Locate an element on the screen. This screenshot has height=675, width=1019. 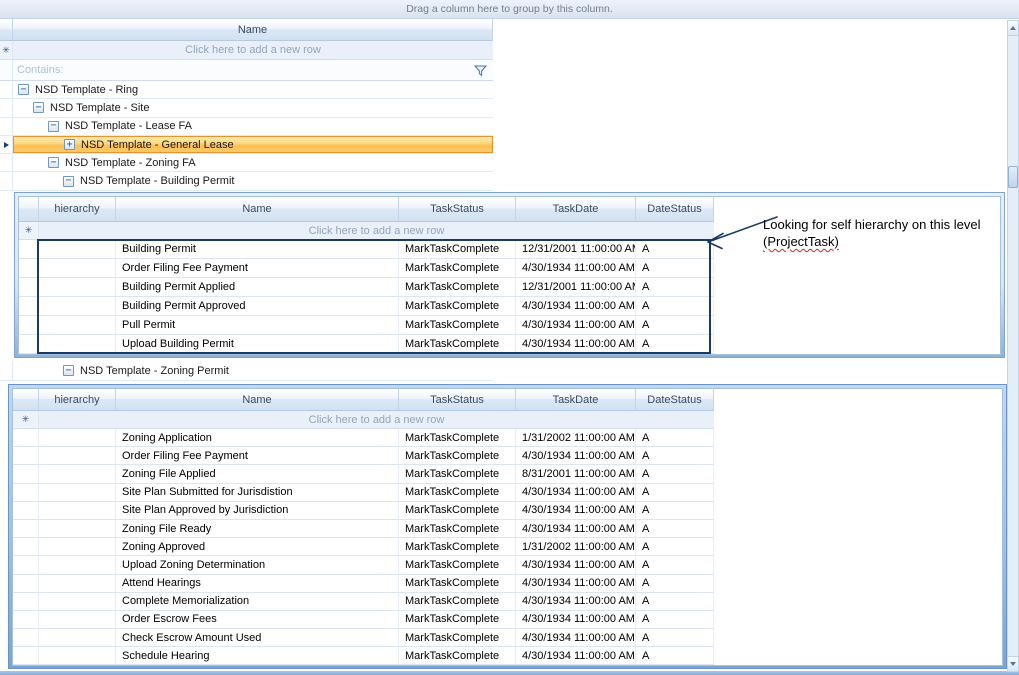
scroll-up-button is located at coordinates (1013, 28).